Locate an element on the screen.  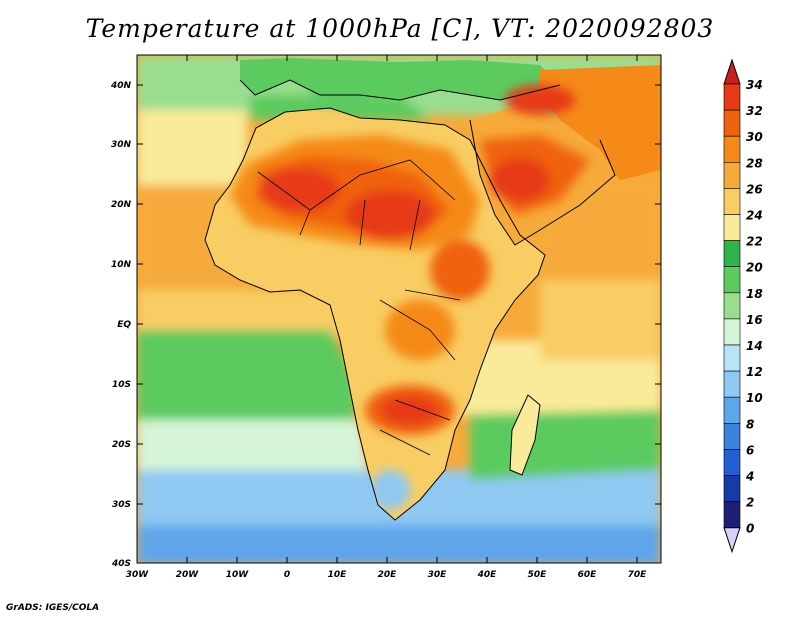
subtropical-atlantic-field is located at coordinates (192, 150).